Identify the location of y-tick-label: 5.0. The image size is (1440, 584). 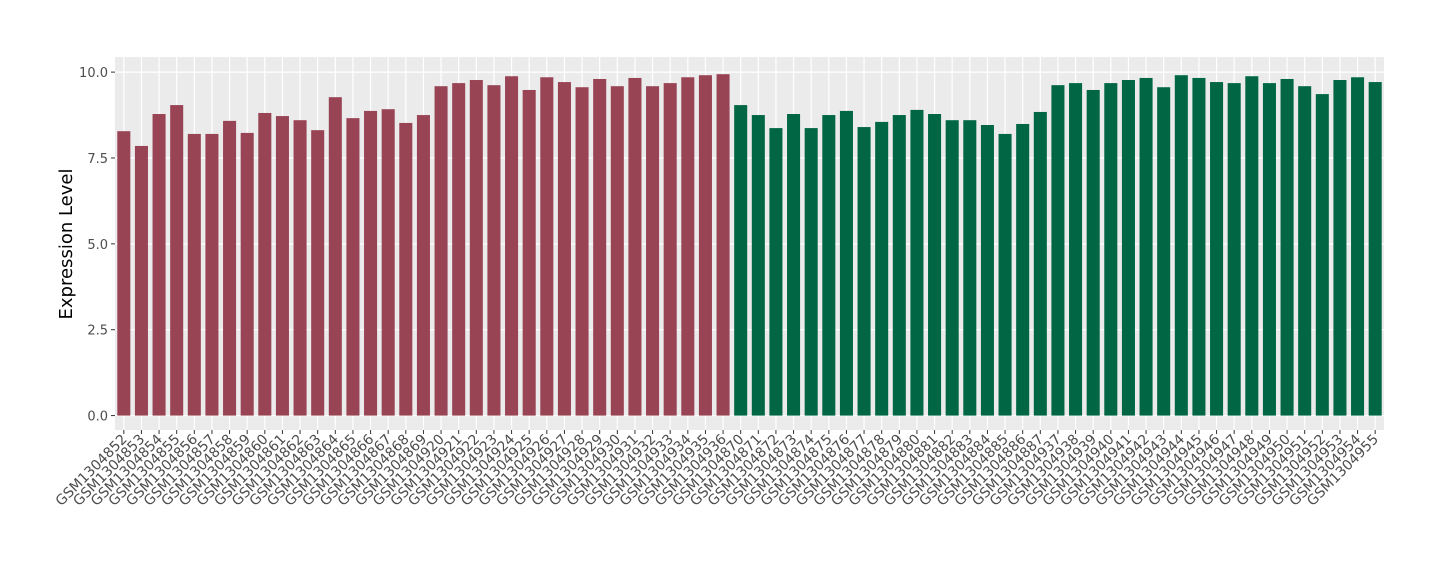
(97, 245).